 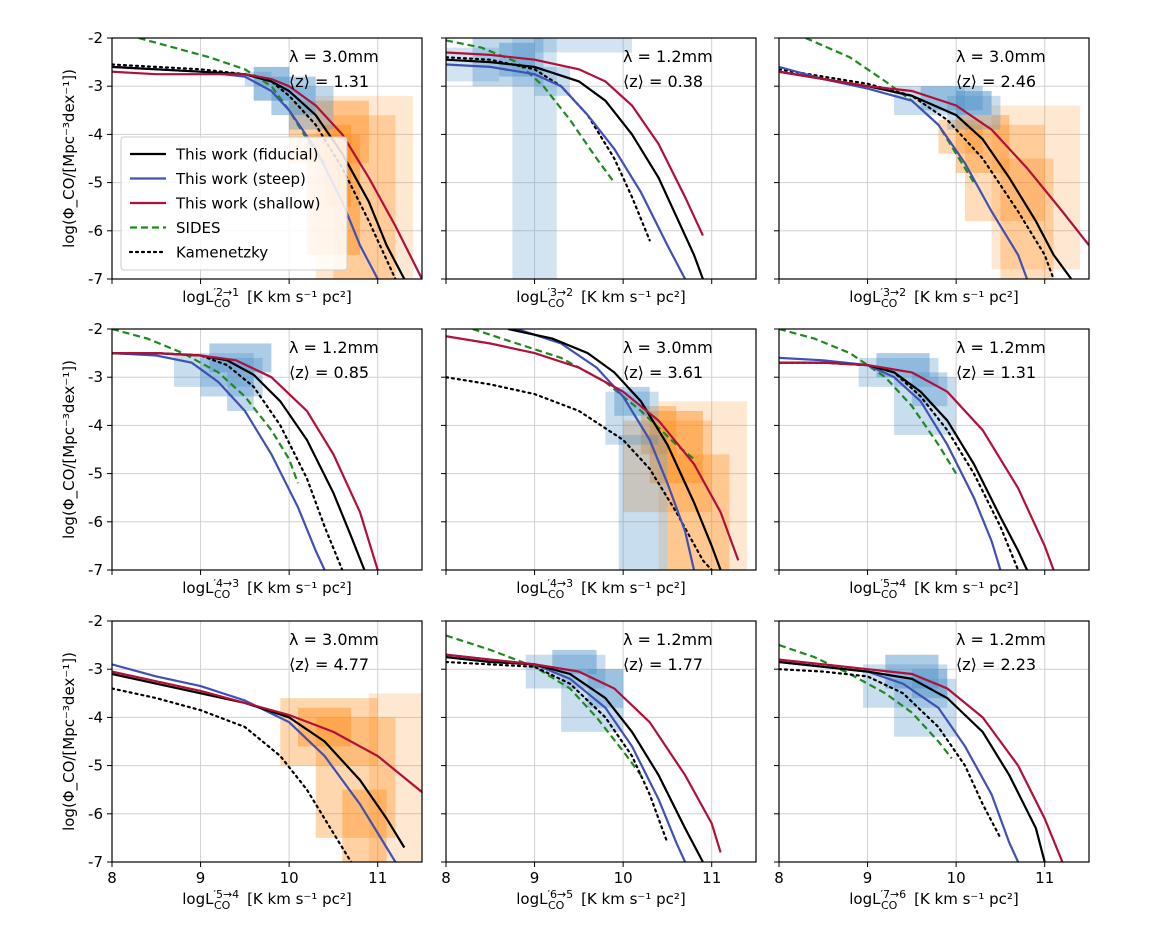 What do you see at coordinates (329, 372) in the screenshot?
I see `redshift-annotation: ⟨z⟩ = 0.85` at bounding box center [329, 372].